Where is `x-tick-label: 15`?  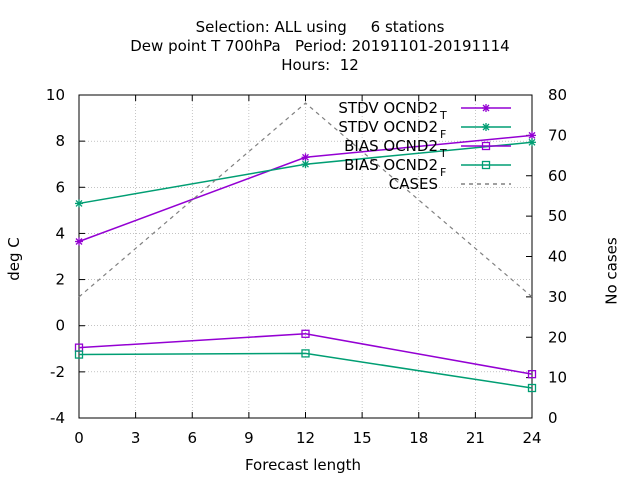 x-tick-label: 15 is located at coordinates (362, 438).